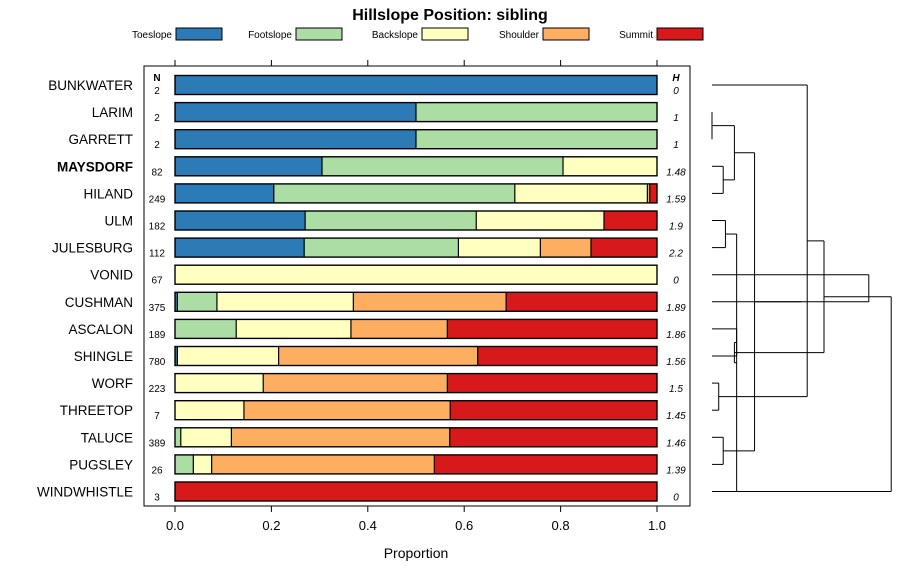  Describe the element at coordinates (553, 437) in the screenshot. I see `bar-segment-taluce-summit` at that location.